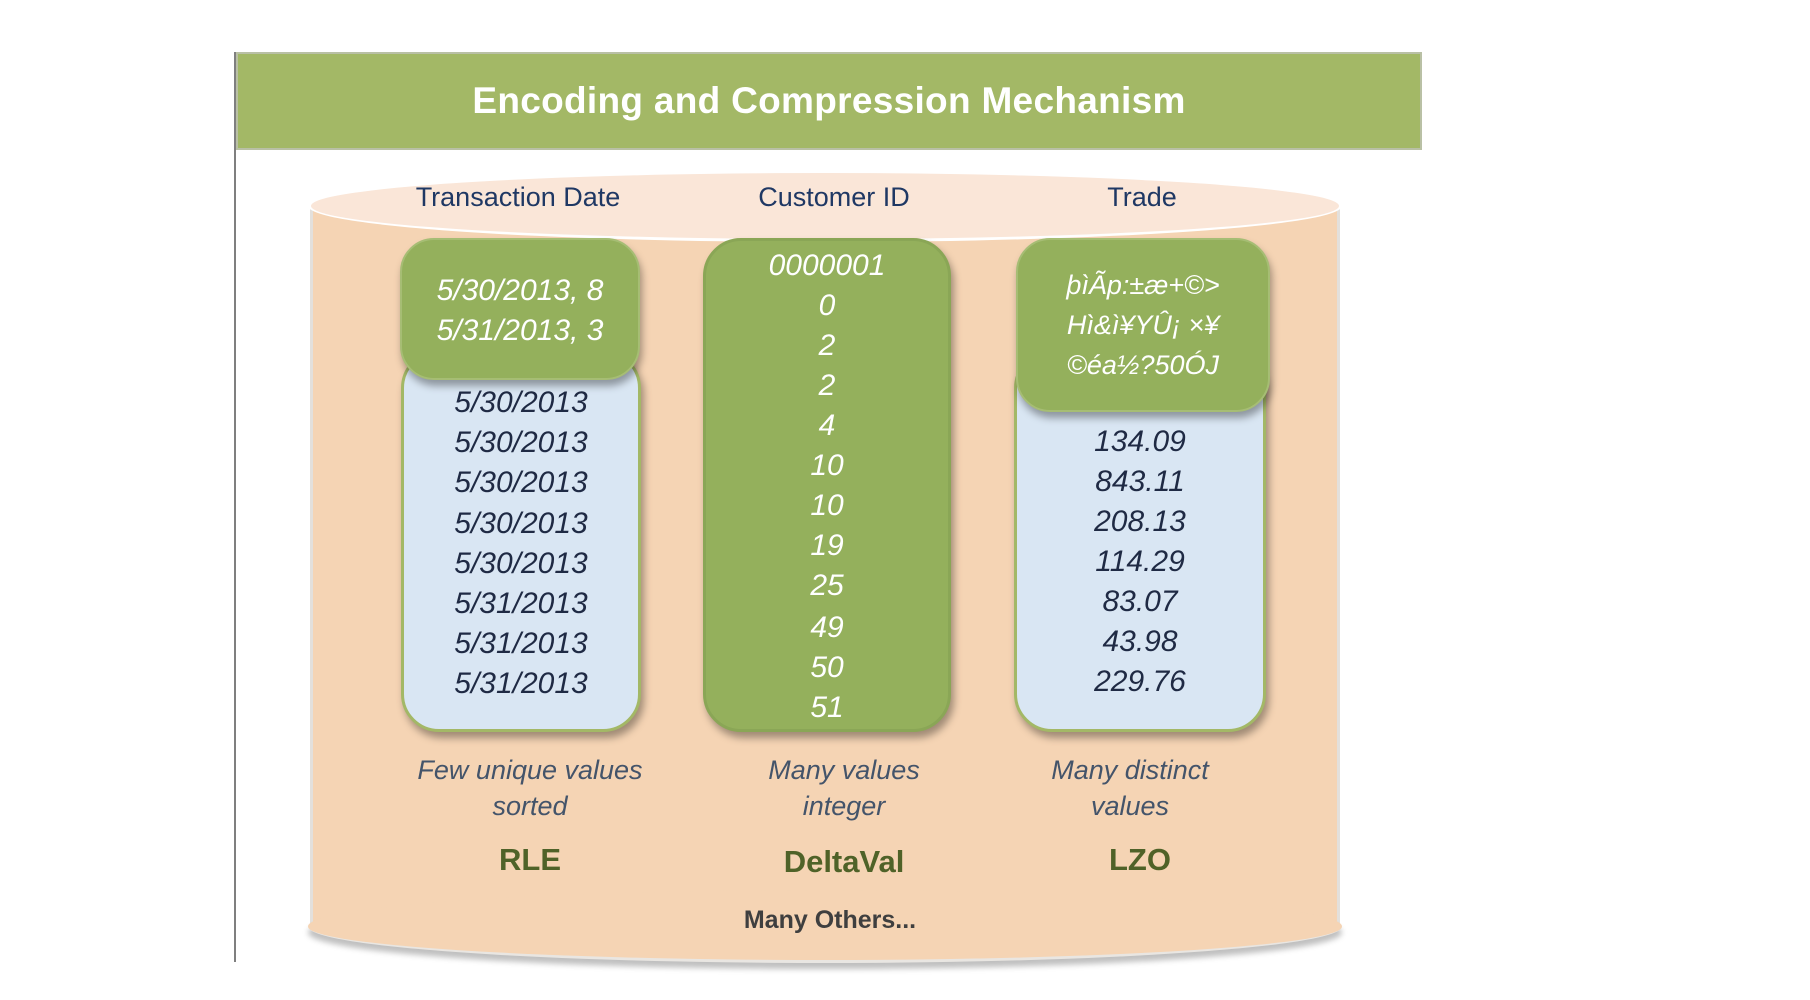 This screenshot has width=1810, height=1000. What do you see at coordinates (530, 859) in the screenshot?
I see `method-rle: RLE` at bounding box center [530, 859].